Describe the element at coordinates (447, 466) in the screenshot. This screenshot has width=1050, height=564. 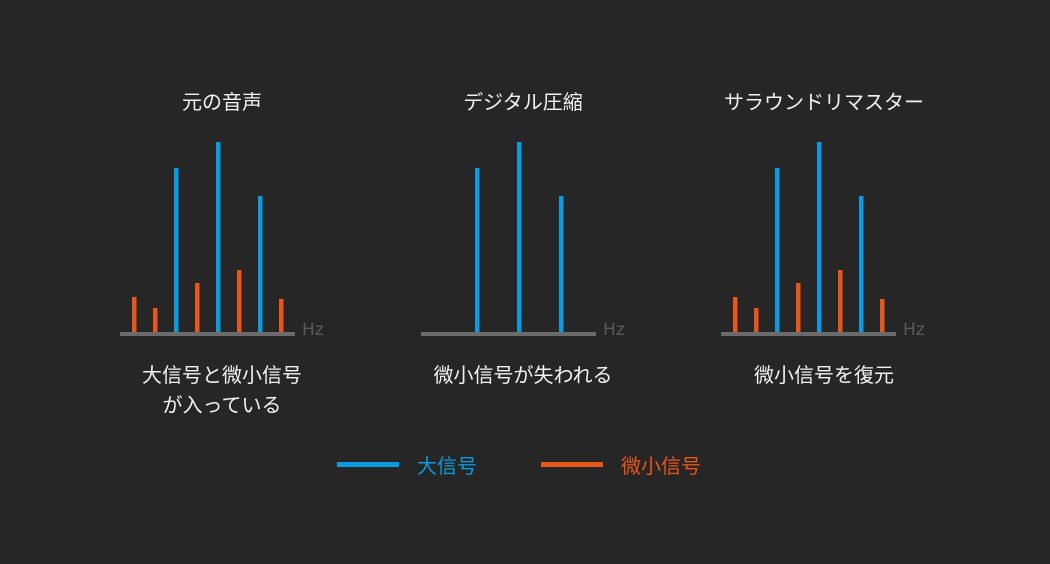
I see `legend-label-large: 大信号` at that location.